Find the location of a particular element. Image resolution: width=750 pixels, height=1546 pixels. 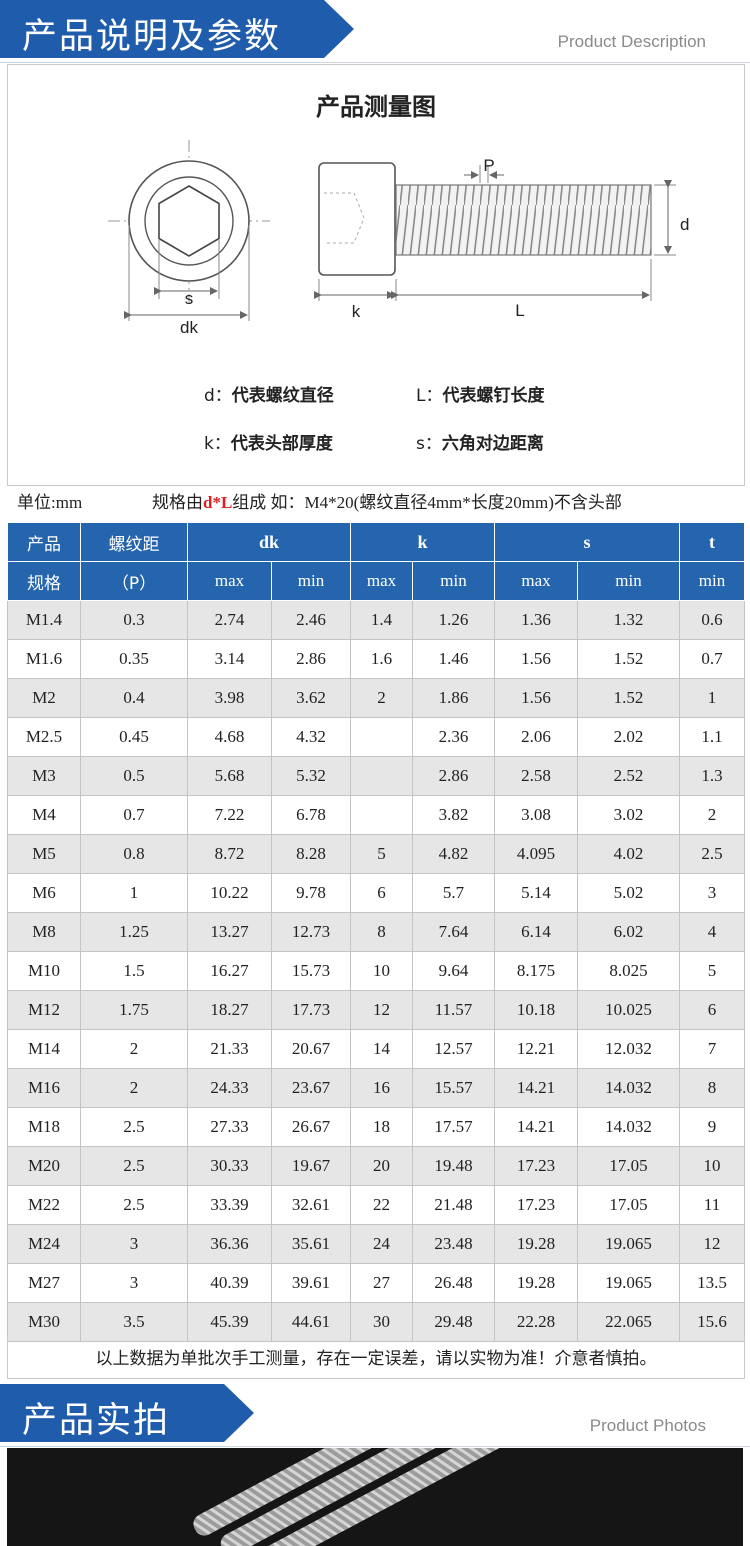

table-cell: 6.14 is located at coordinates (536, 932).